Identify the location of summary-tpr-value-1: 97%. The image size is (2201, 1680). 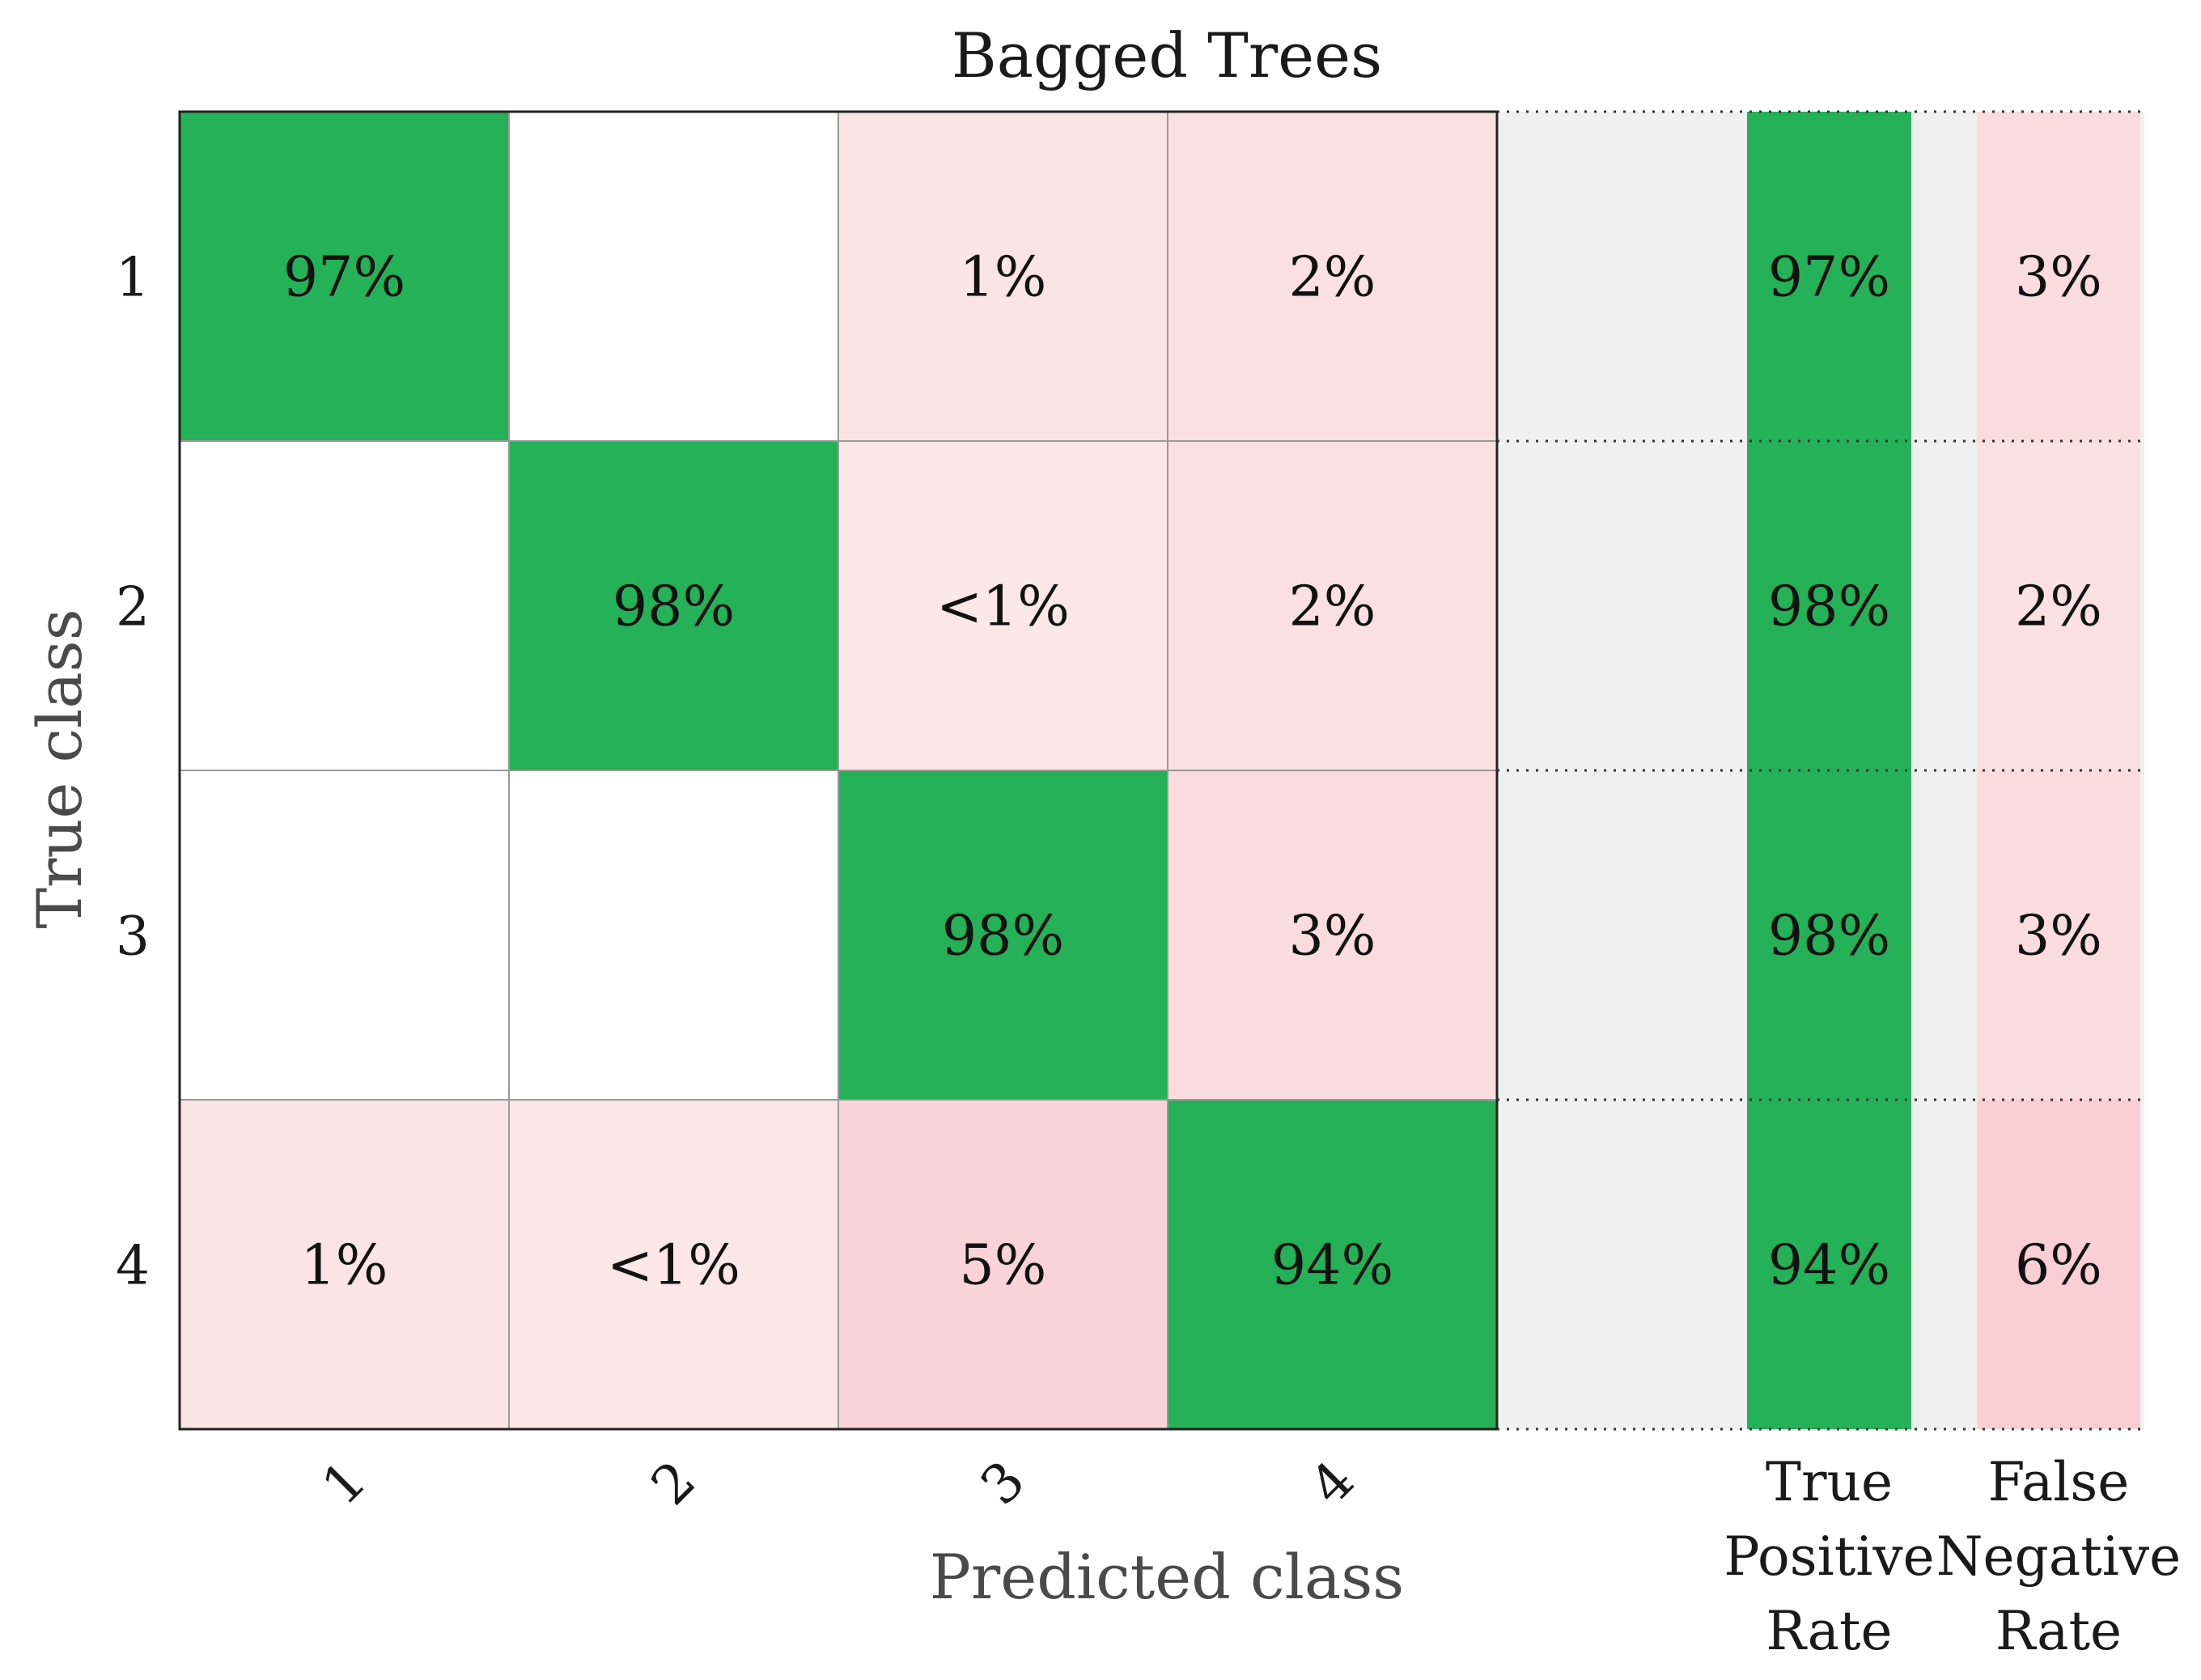
(1829, 278).